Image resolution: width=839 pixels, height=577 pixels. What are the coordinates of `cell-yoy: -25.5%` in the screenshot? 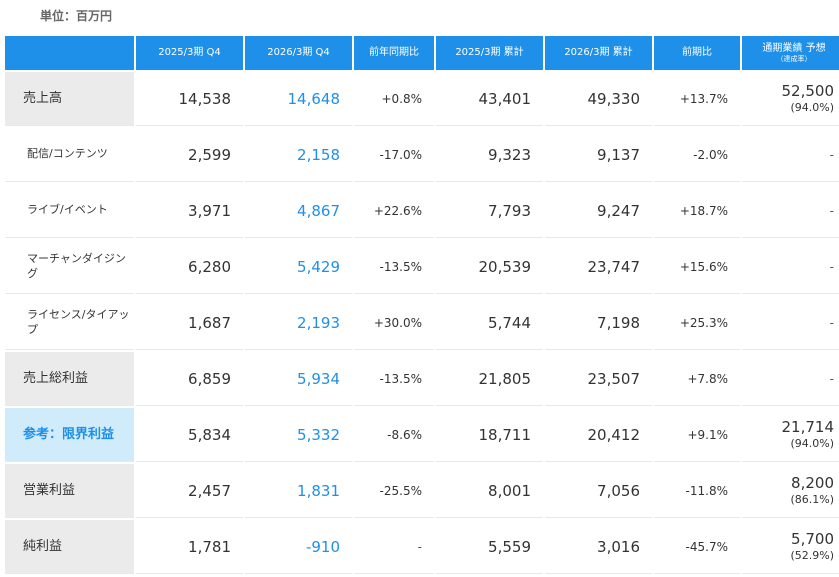 It's located at (394, 491).